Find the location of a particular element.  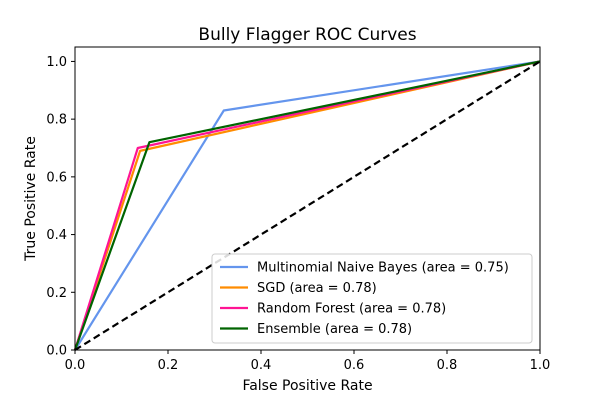

chart-title: Bully Flagger ROC Curves is located at coordinates (307, 35).